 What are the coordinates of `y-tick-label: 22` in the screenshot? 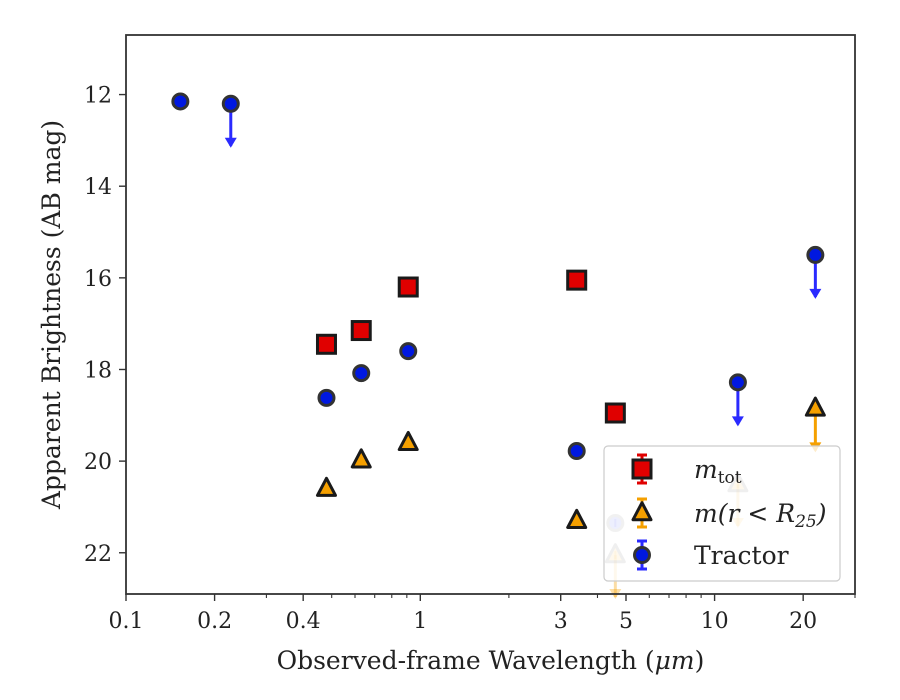 It's located at (98, 554).